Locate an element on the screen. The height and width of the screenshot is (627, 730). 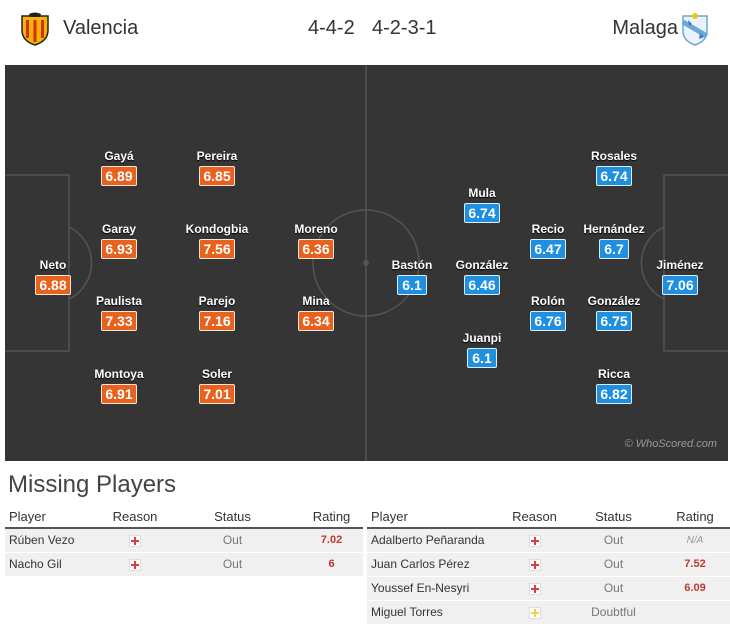
player-name: Recio is located at coordinates (548, 229).